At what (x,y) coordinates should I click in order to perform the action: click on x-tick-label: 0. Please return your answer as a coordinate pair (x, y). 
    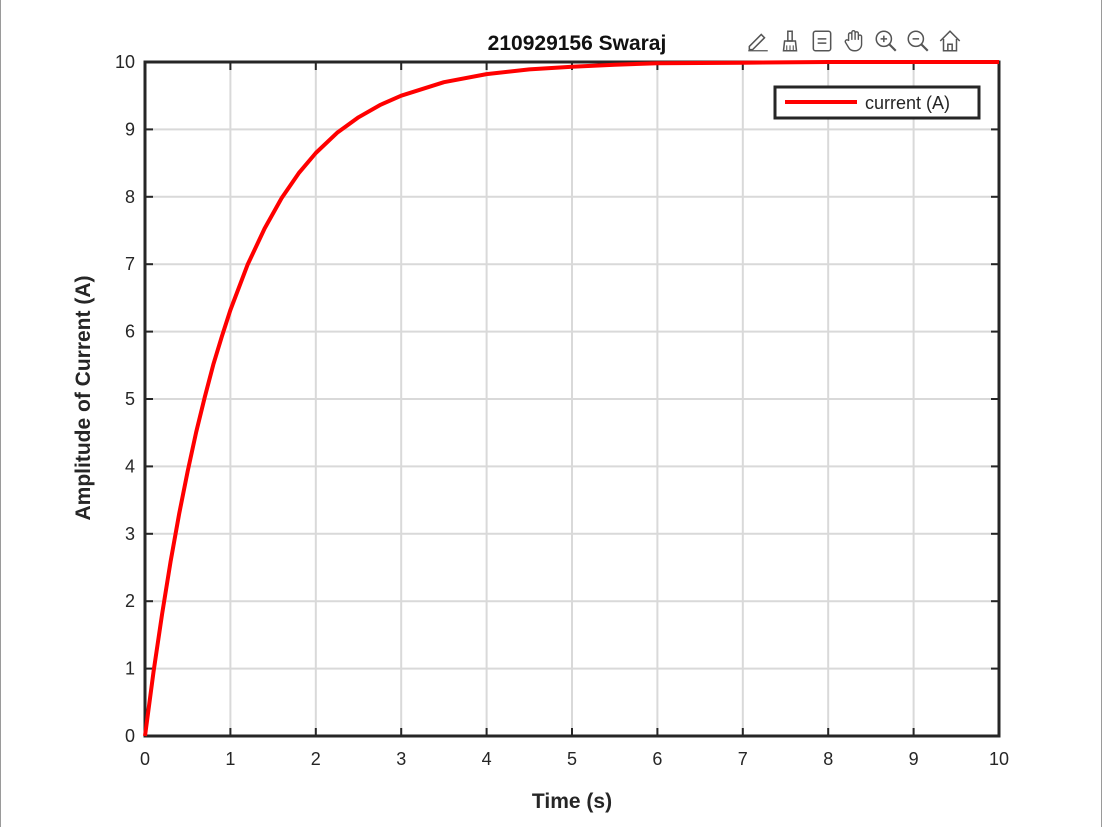
    Looking at the image, I should click on (145, 759).